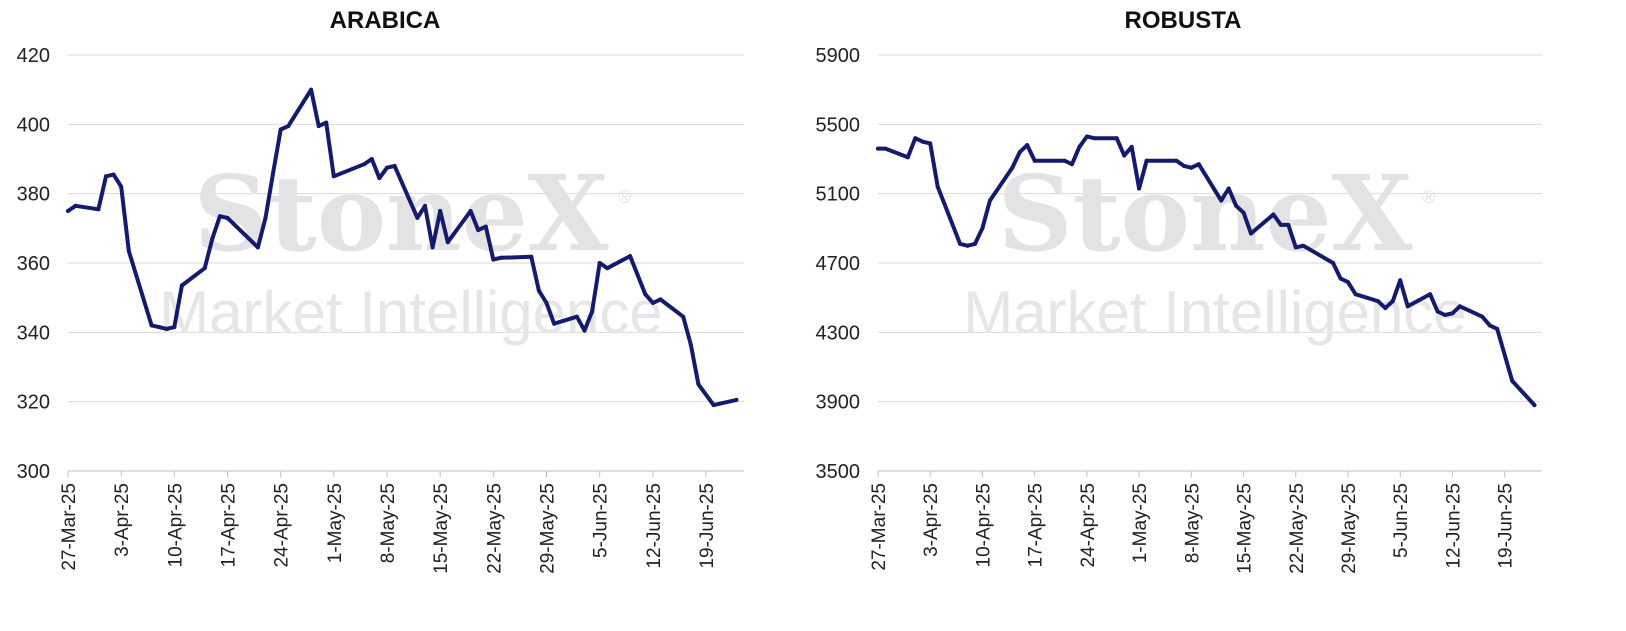 The image size is (1626, 631). Describe the element at coordinates (69, 527) in the screenshot. I see `arabica-x-tick-label: 27-Mar-25` at that location.